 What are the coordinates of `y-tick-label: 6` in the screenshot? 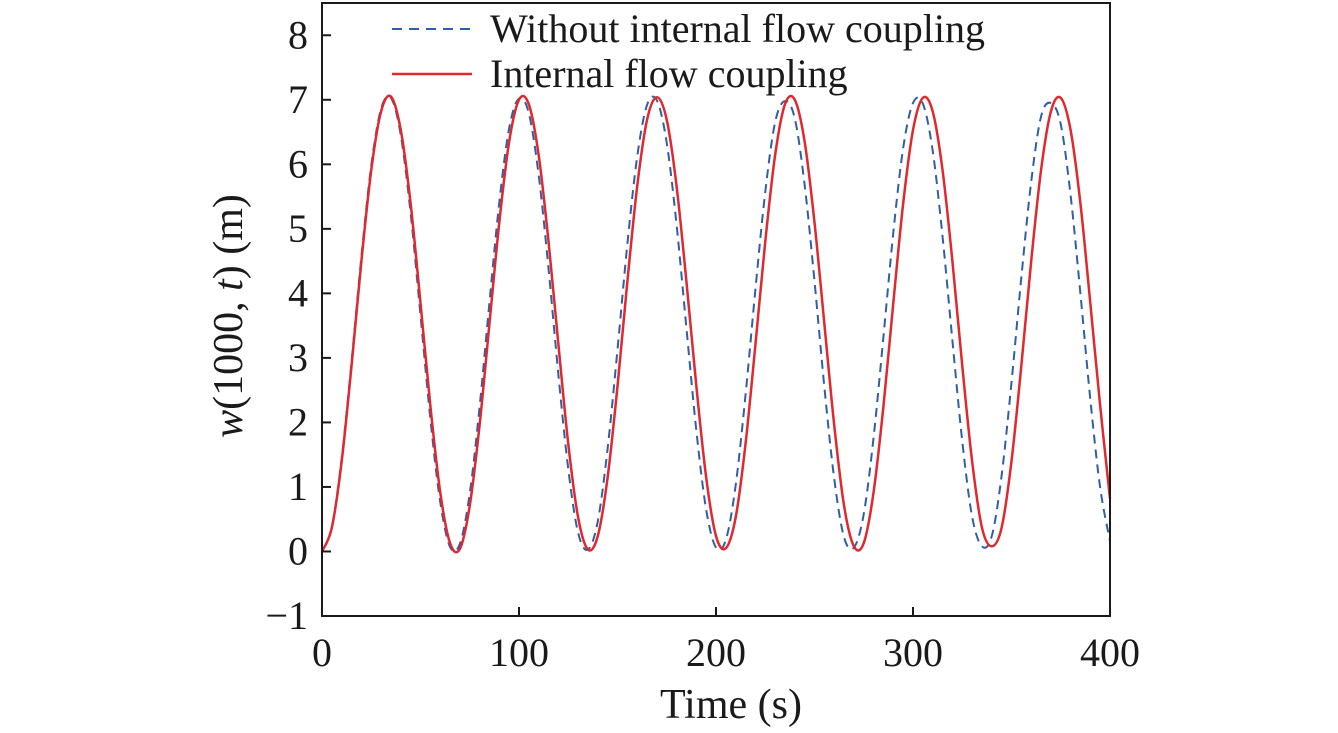 It's located at (298, 163).